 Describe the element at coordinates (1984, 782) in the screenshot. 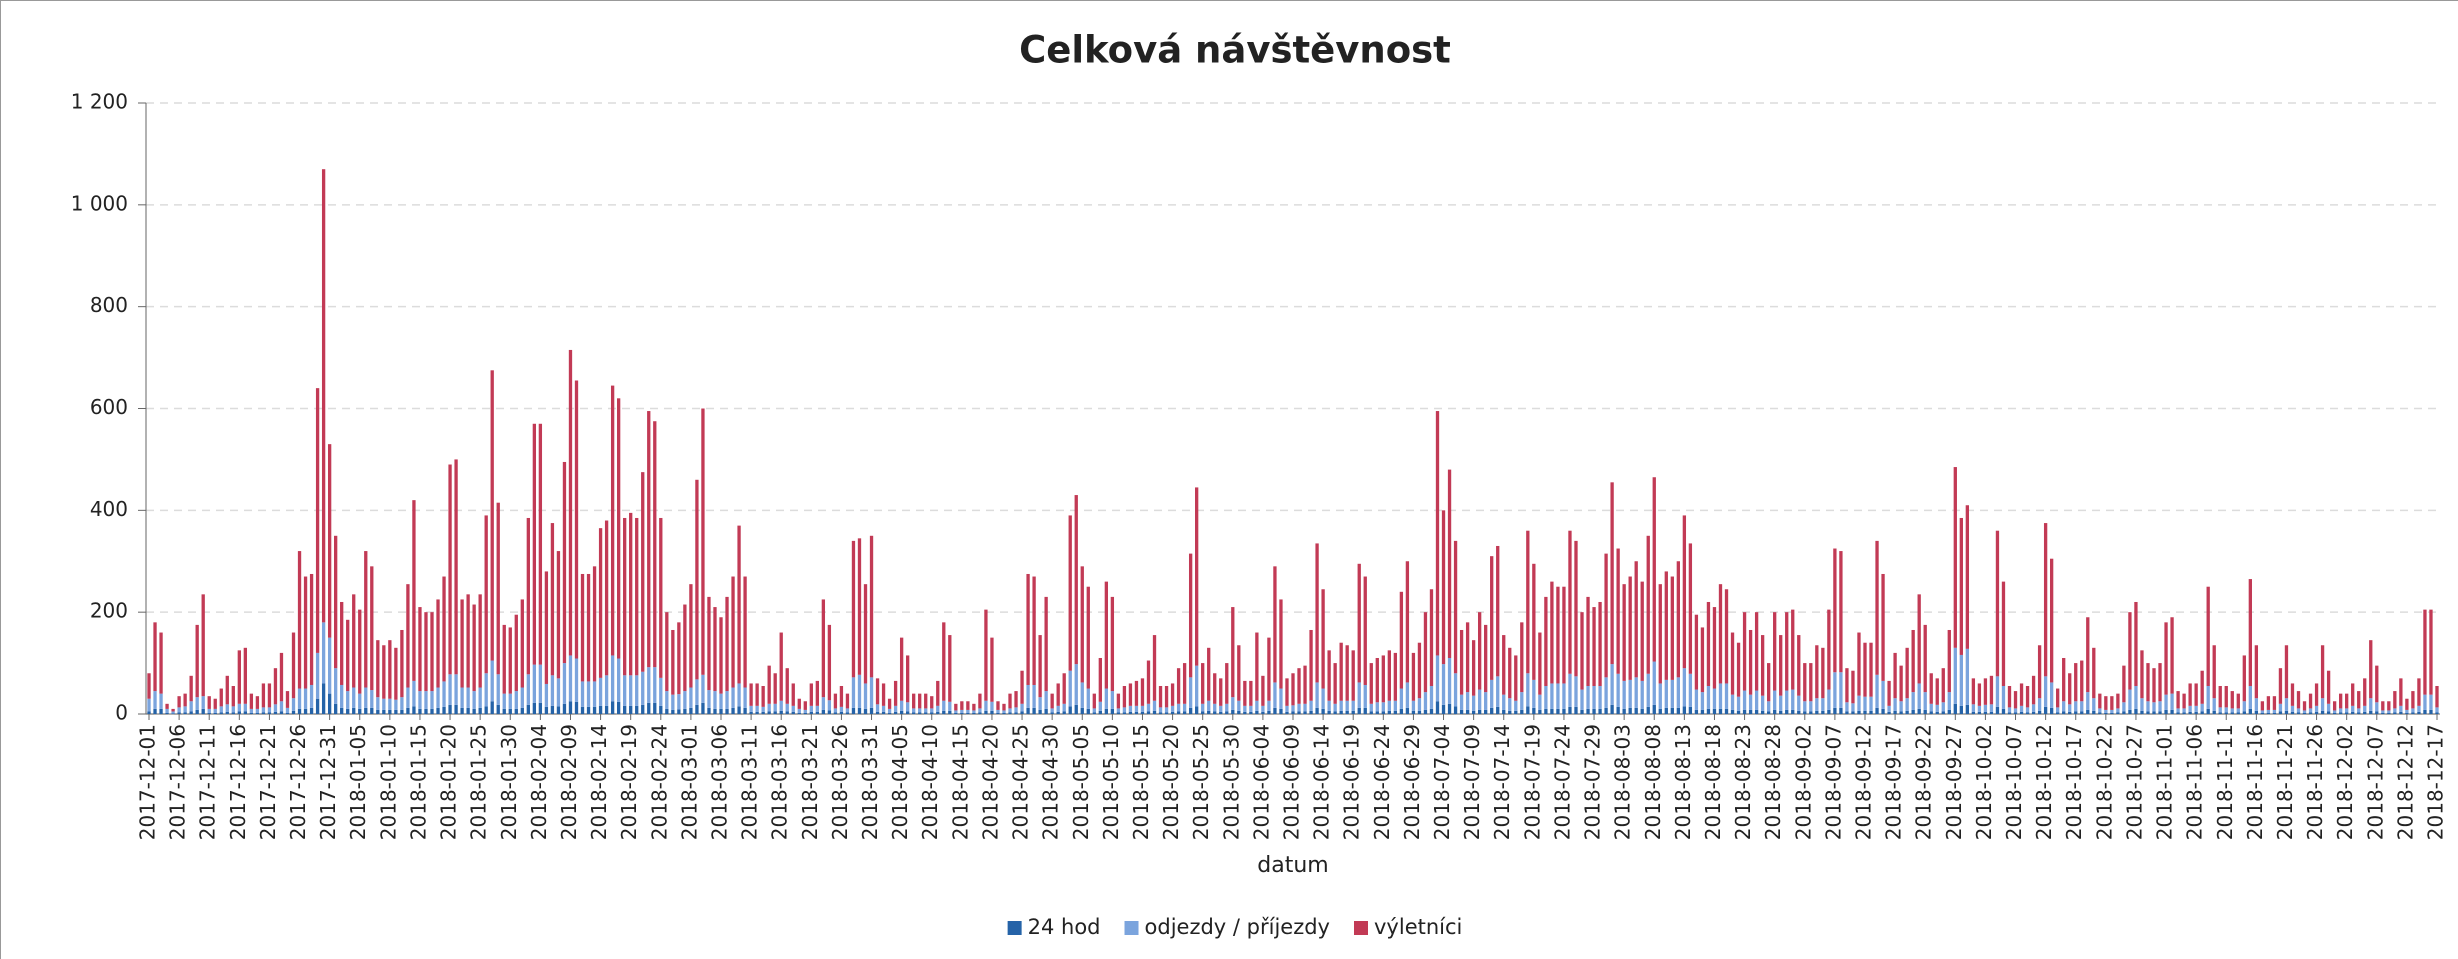

I see `x-tick-label: 2018-10-02` at that location.